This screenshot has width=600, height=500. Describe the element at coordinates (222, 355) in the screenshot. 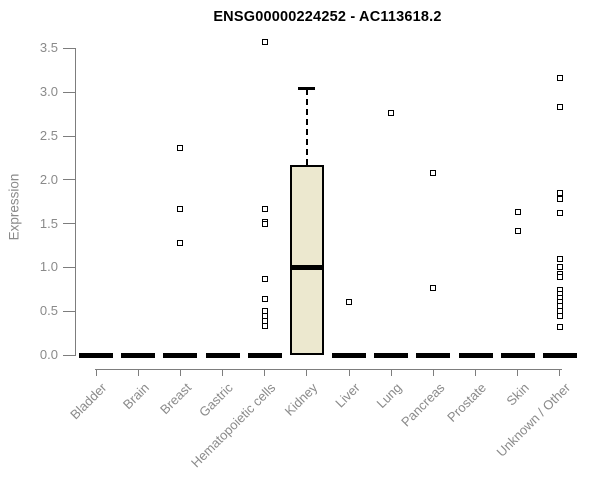

I see `zero-bar-gastric` at that location.